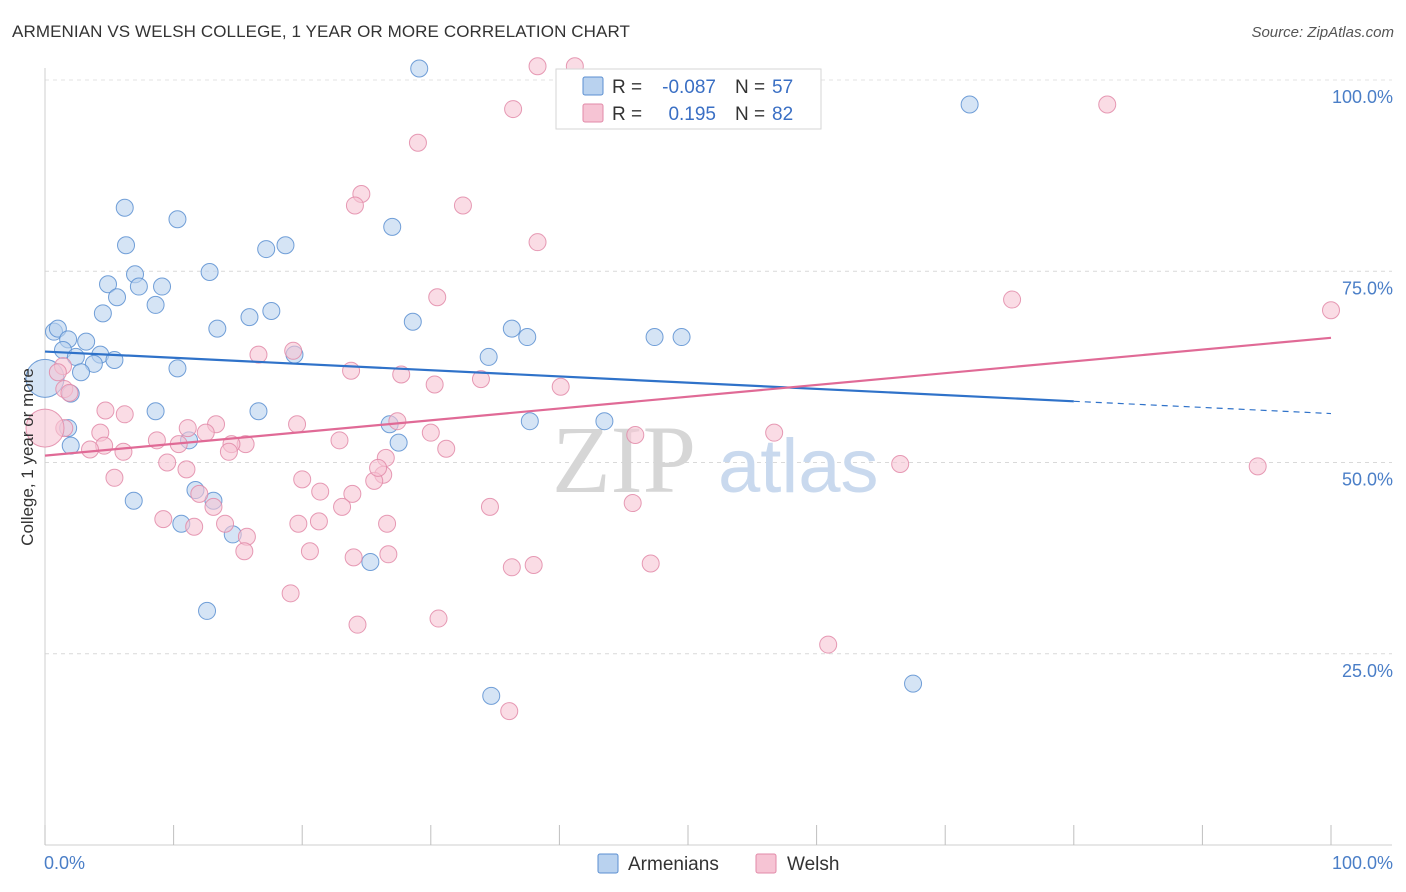 This screenshot has width=1406, height=892. I want to click on y-tick-label-100: 100.0%, so click(1362, 97).